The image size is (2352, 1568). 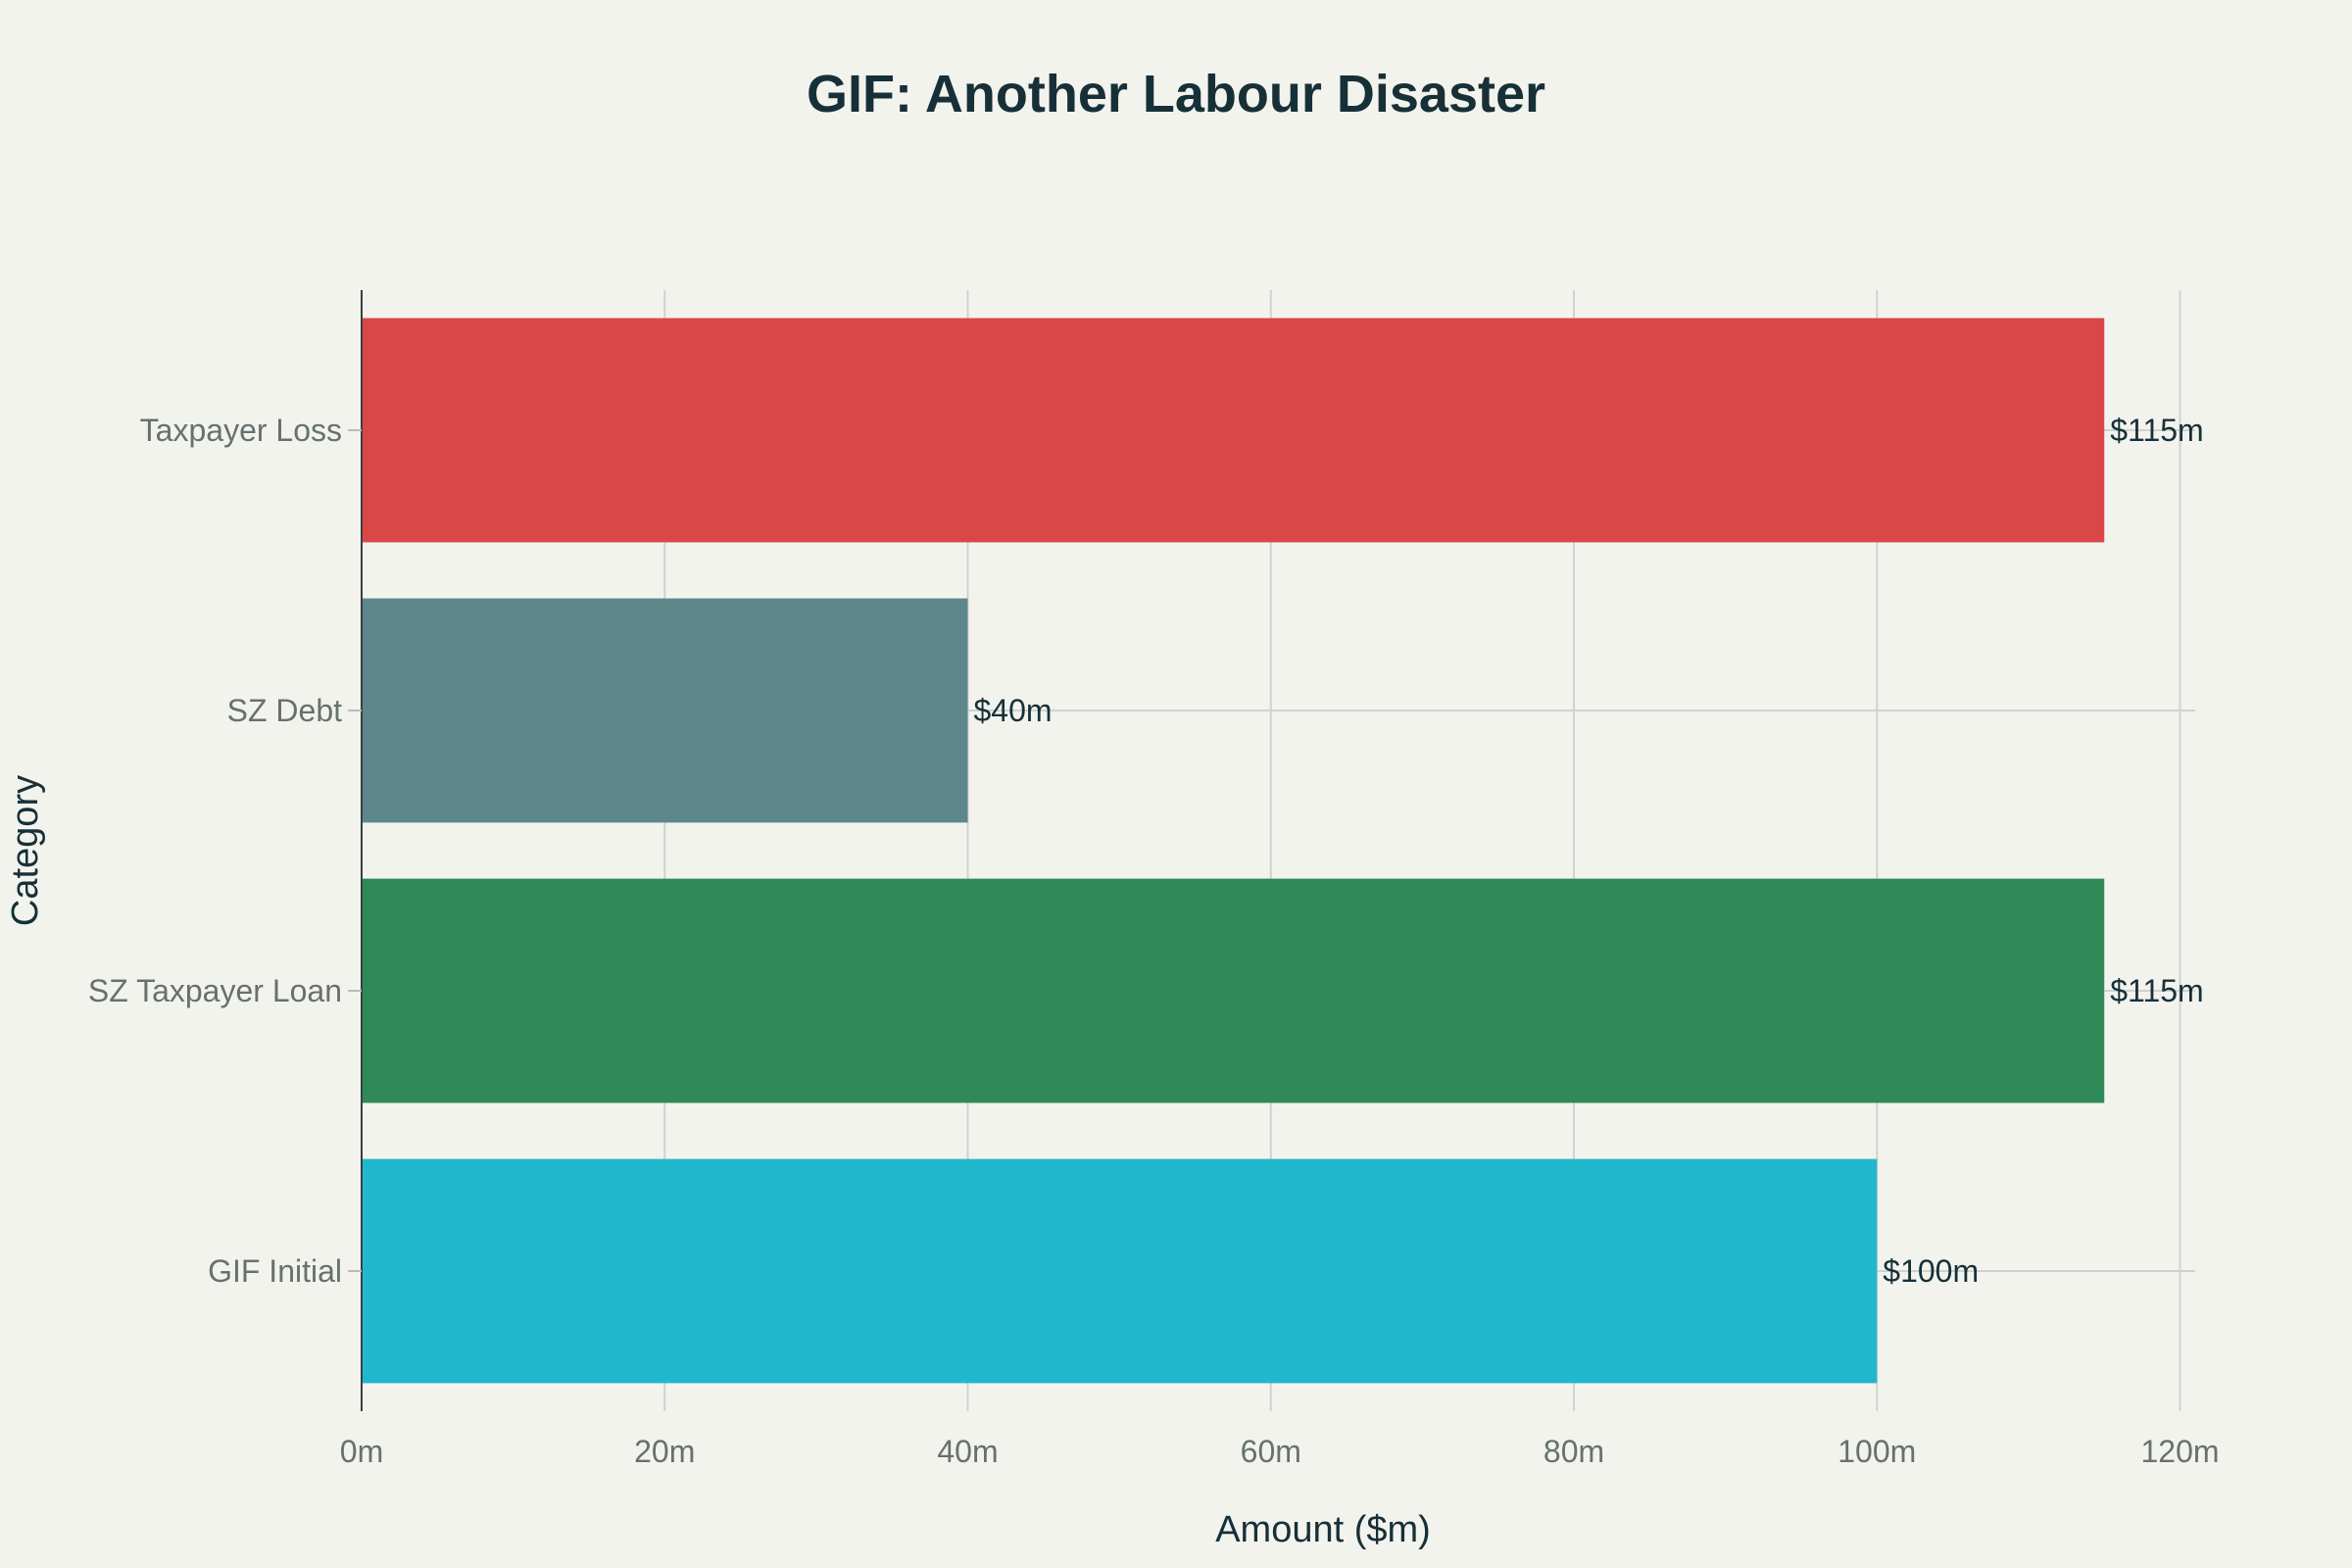 What do you see at coordinates (967, 1451) in the screenshot?
I see `x-tick-label: 40m` at bounding box center [967, 1451].